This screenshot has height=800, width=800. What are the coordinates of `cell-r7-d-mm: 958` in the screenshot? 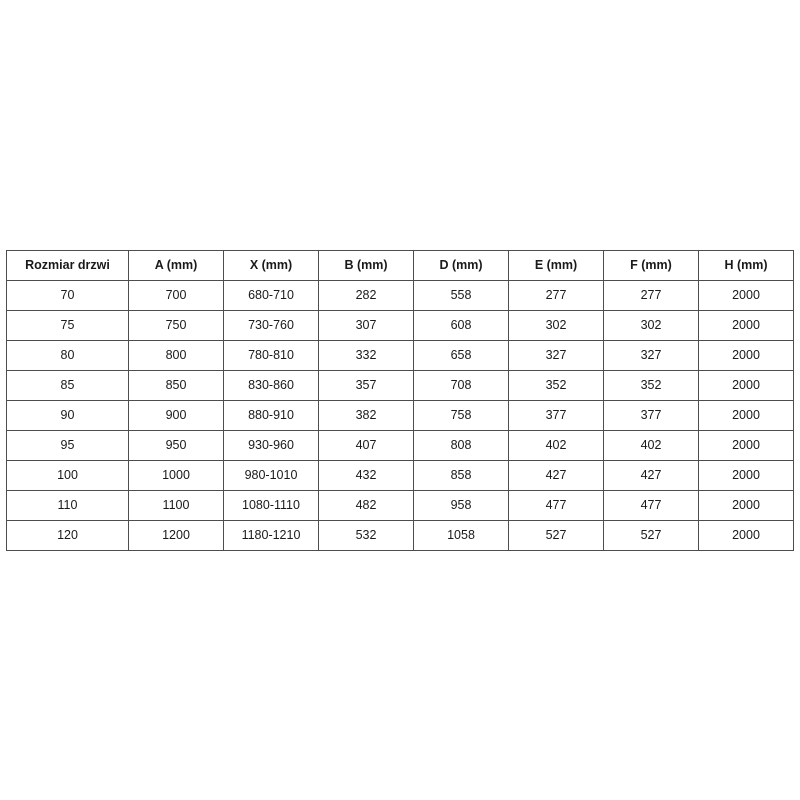 It's located at (461, 505).